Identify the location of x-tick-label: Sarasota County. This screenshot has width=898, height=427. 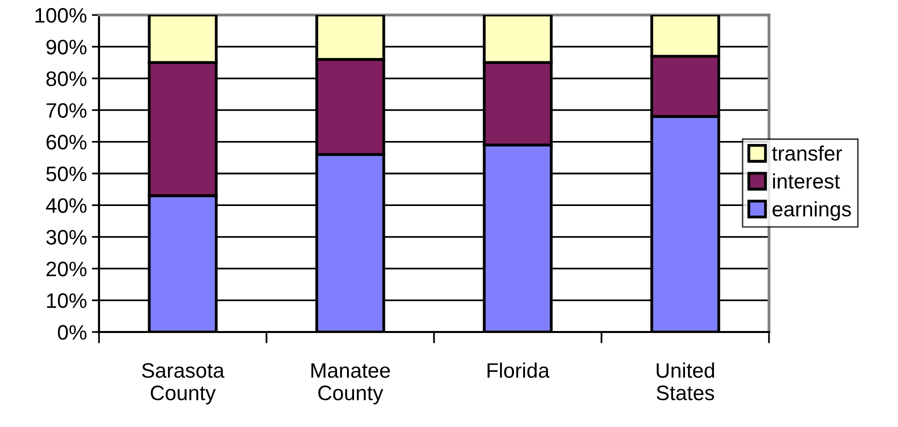
(183, 383).